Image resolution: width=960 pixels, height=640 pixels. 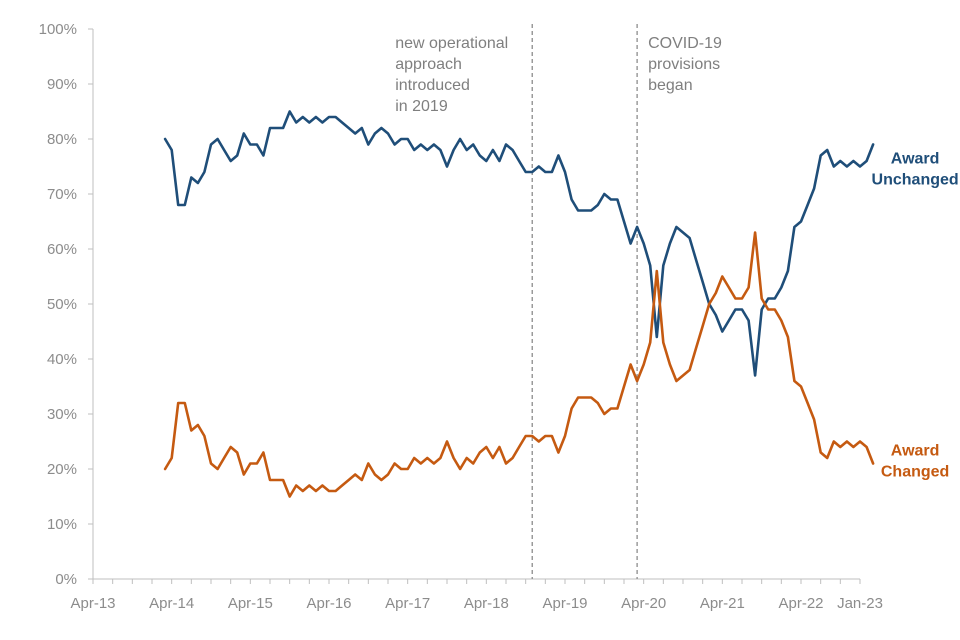 I want to click on y-tick-label: 100%, so click(x=58, y=29).